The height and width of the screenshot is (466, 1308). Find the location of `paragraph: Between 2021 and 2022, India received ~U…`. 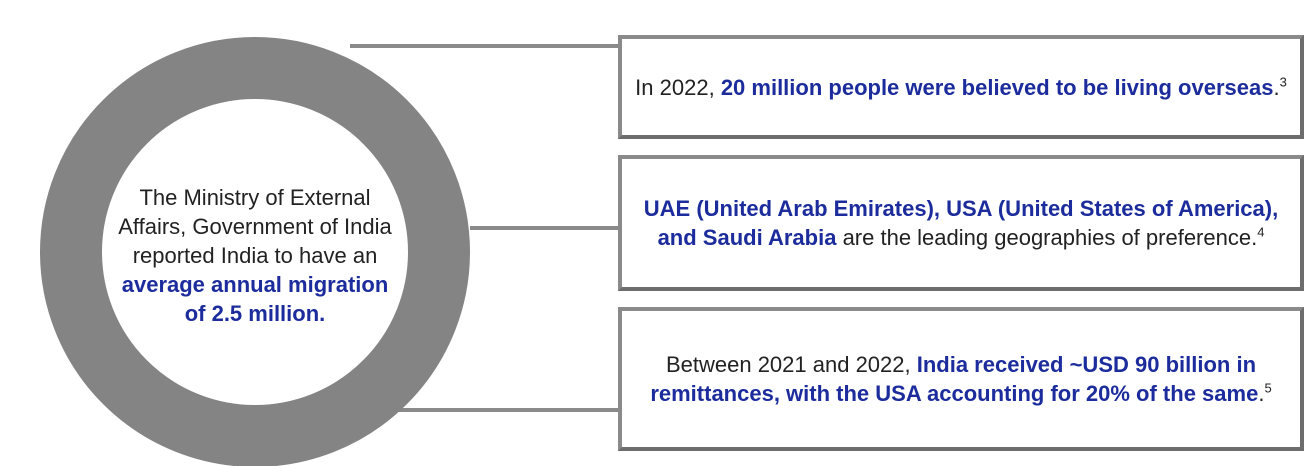

paragraph: Between 2021 and 2022, India received ~U… is located at coordinates (961, 379).